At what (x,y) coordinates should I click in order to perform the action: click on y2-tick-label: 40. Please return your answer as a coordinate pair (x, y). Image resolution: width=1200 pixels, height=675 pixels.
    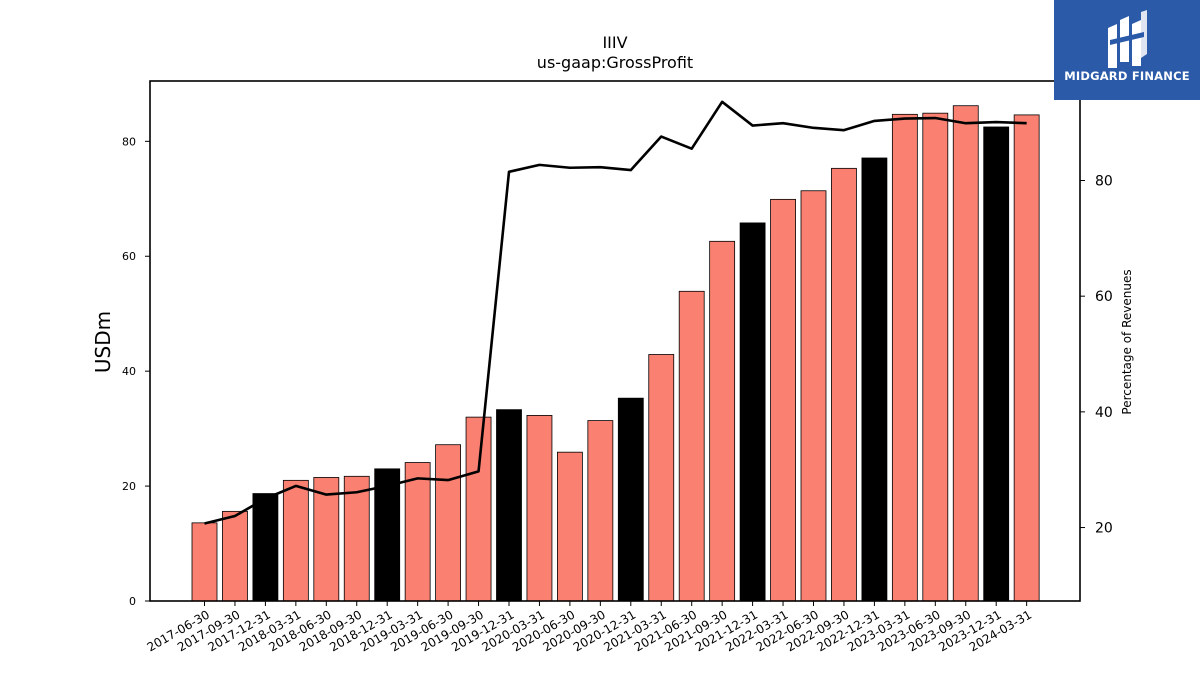
    Looking at the image, I should click on (1104, 413).